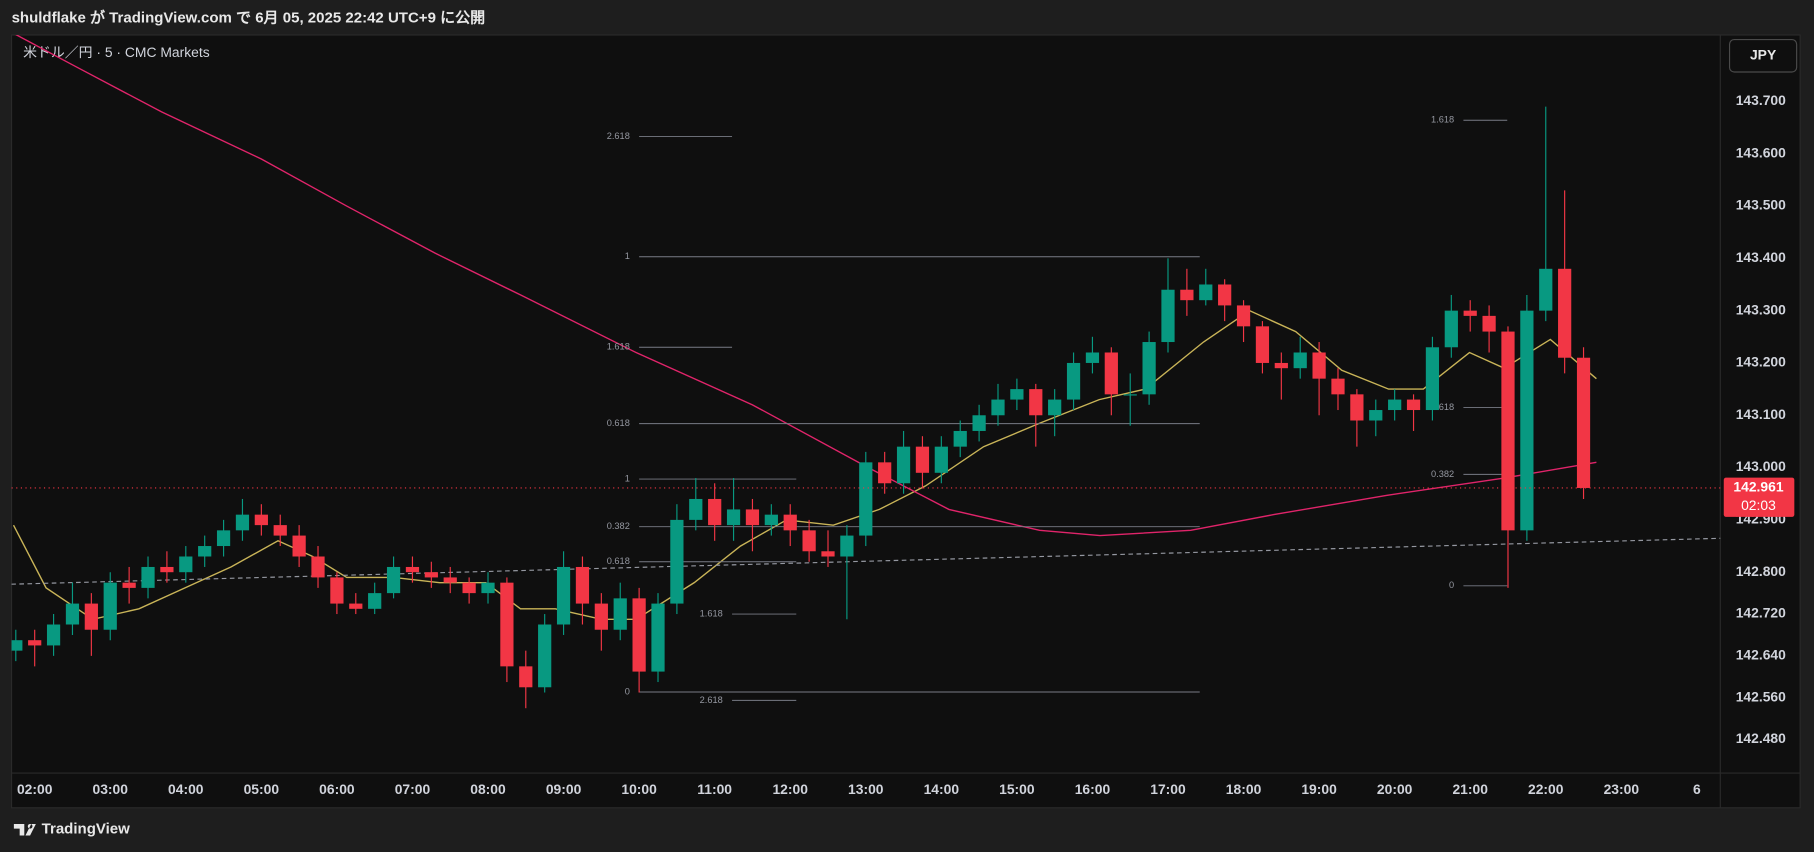 This screenshot has width=1814, height=852. Describe the element at coordinates (1168, 789) in the screenshot. I see `x-tick-label: 17:00` at that location.